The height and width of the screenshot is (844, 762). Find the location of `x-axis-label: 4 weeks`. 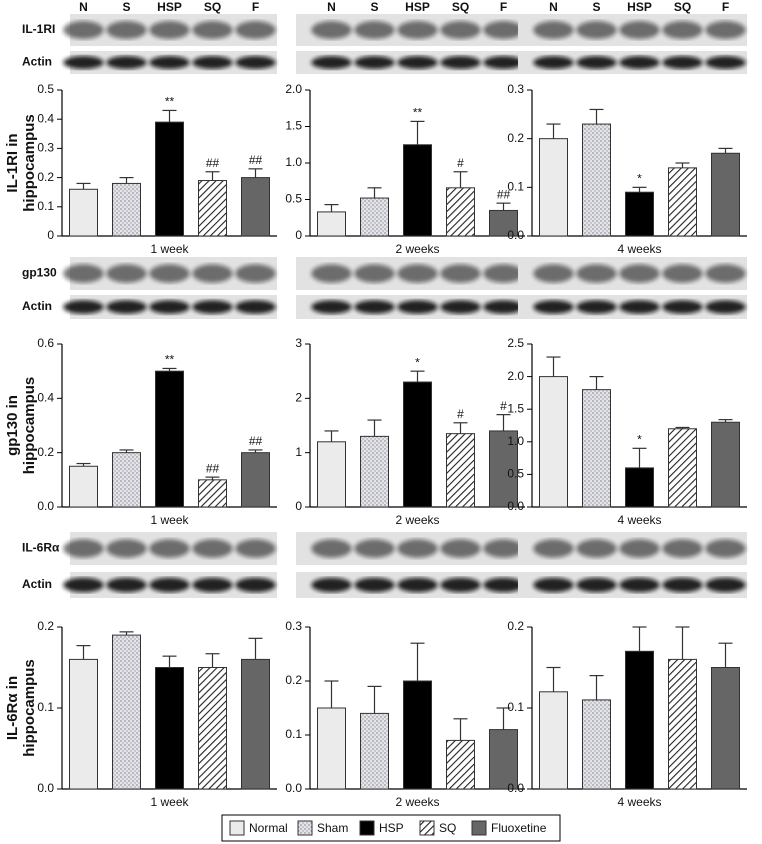

x-axis-label: 4 weeks is located at coordinates (639, 520).